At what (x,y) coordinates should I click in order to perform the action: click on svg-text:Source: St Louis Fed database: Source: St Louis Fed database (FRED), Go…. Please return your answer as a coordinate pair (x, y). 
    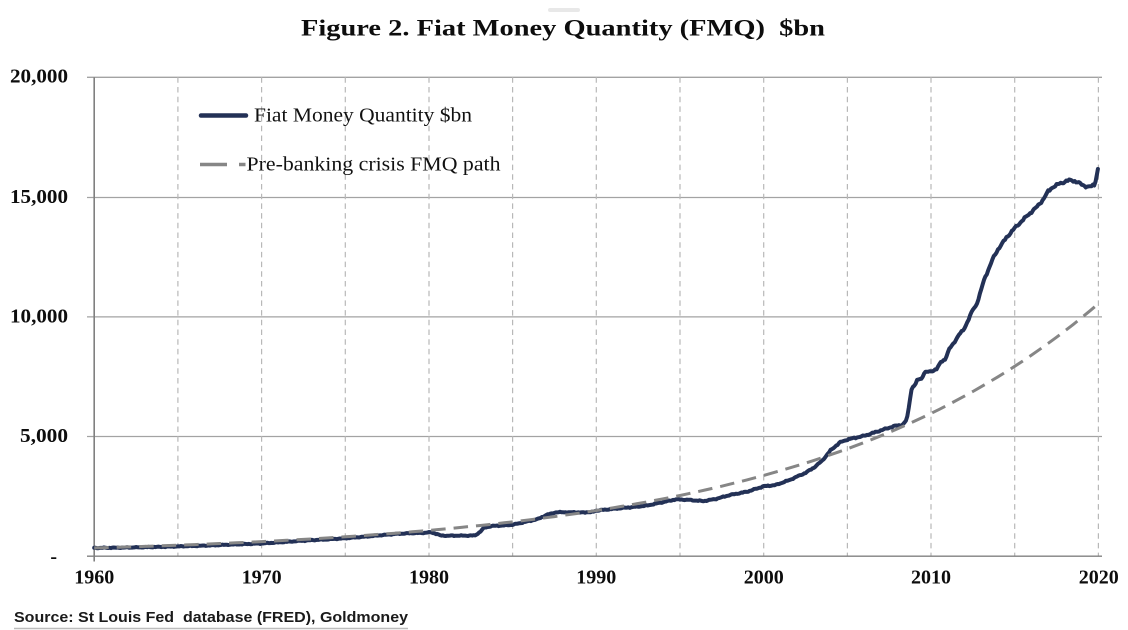
    Looking at the image, I should click on (211, 617).